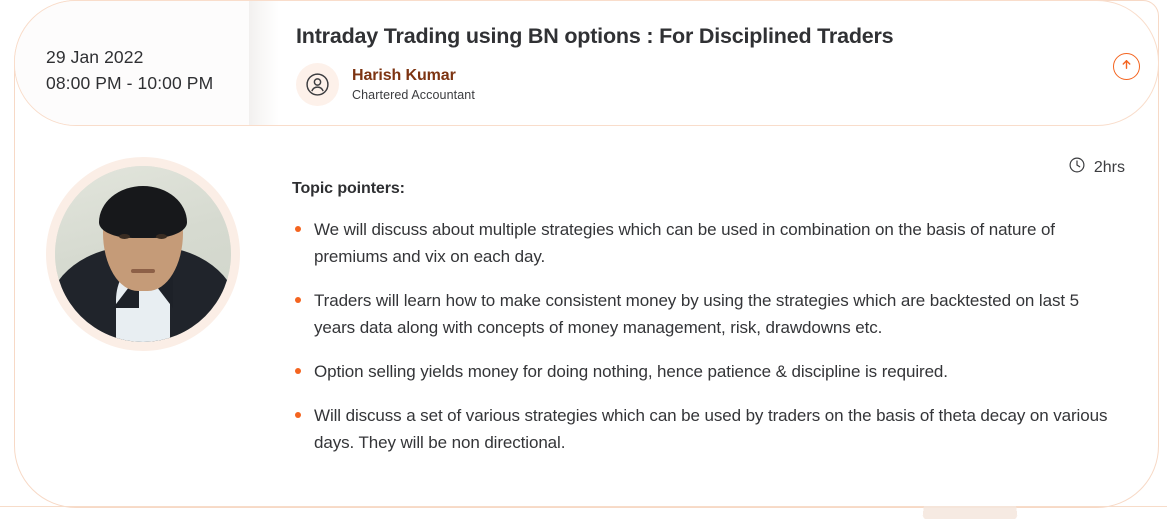 This screenshot has height=519, width=1167. I want to click on session-duration-label: 2hrs, so click(1109, 167).